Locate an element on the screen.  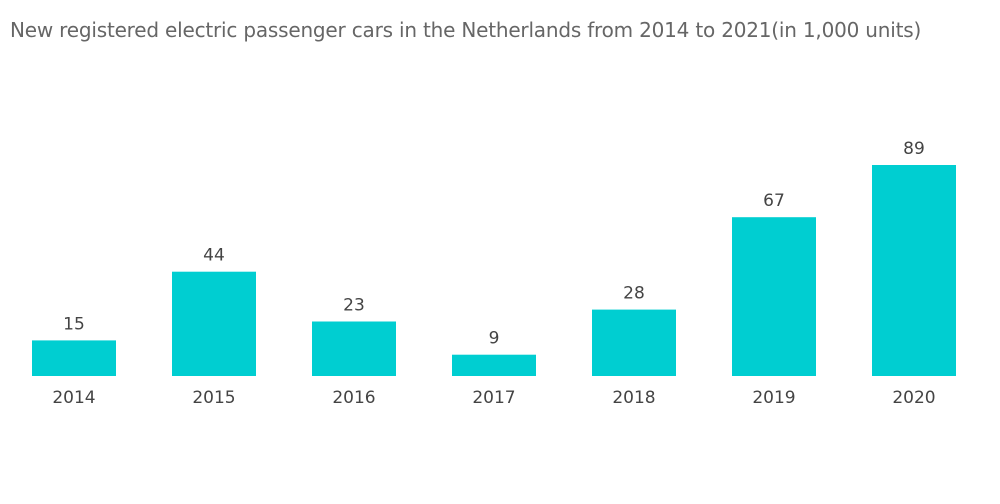
bar-2019 is located at coordinates (774, 296).